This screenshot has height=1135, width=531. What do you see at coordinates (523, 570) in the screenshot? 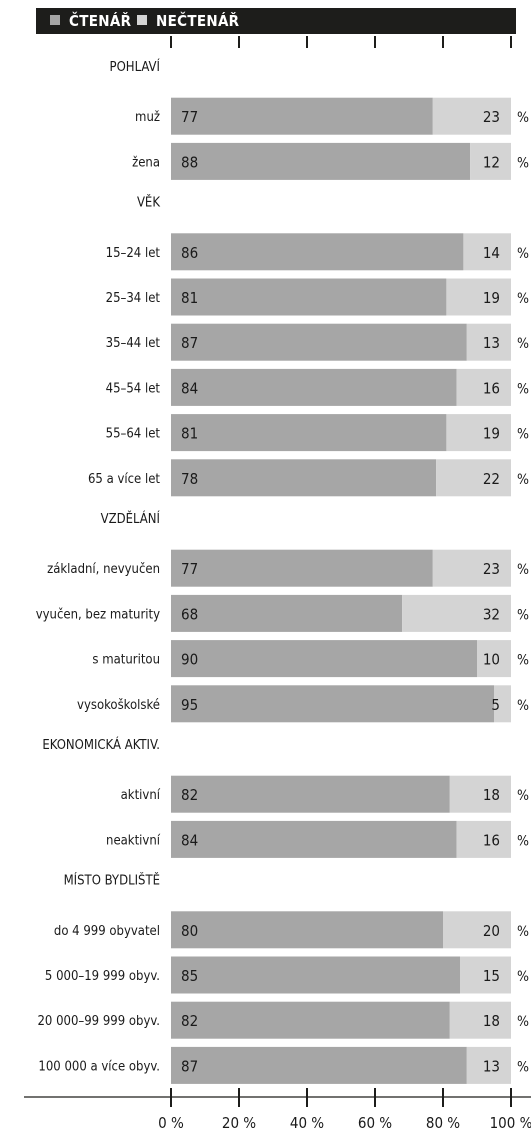
I see `unit-label-2-0: %` at bounding box center [523, 570].